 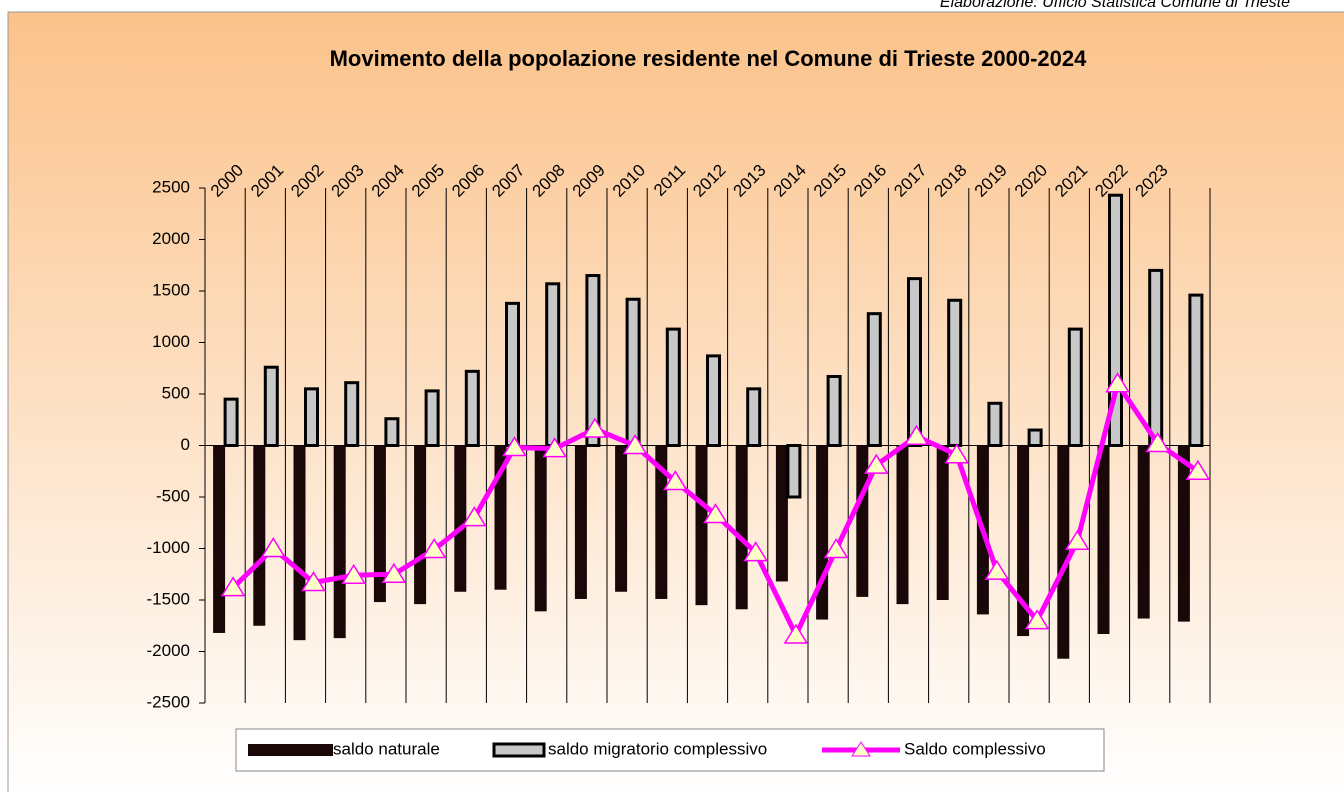 I want to click on y-tick-label: 2000, so click(x=171, y=238).